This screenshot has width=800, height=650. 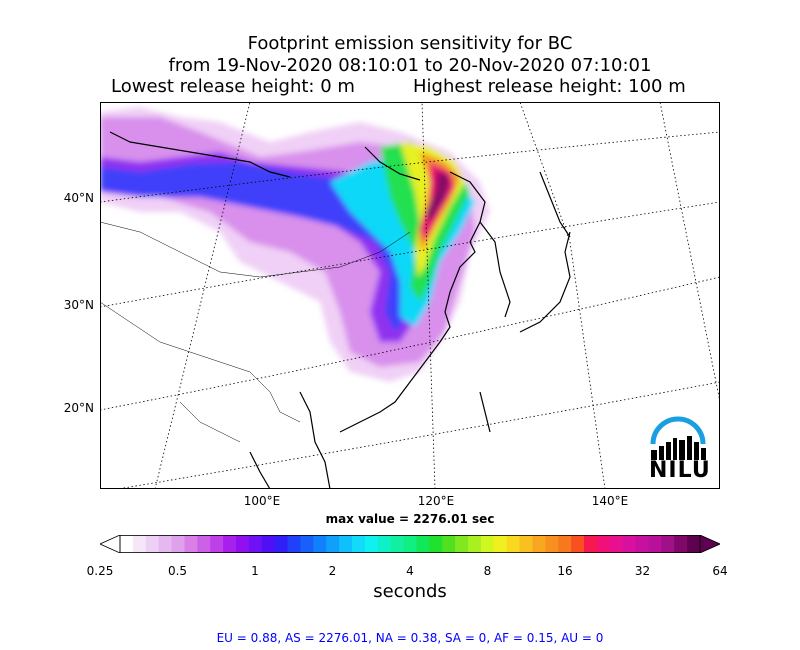 I want to click on lon-label-140e: 140°E, so click(x=610, y=501).